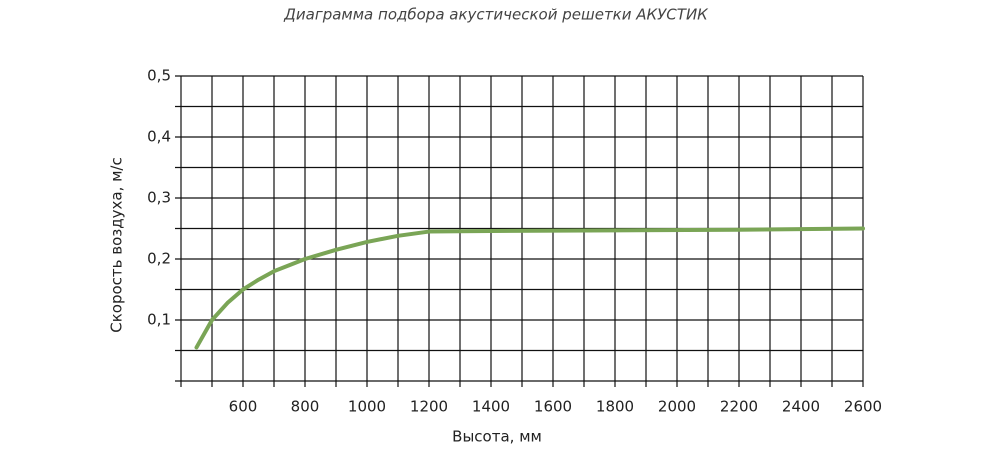  What do you see at coordinates (159, 198) in the screenshot?
I see `y-tick-label: 0,3` at bounding box center [159, 198].